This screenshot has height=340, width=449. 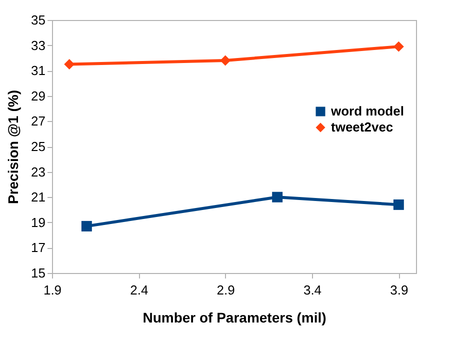 What do you see at coordinates (399, 290) in the screenshot?
I see `x-tick-label: 3.9` at bounding box center [399, 290].